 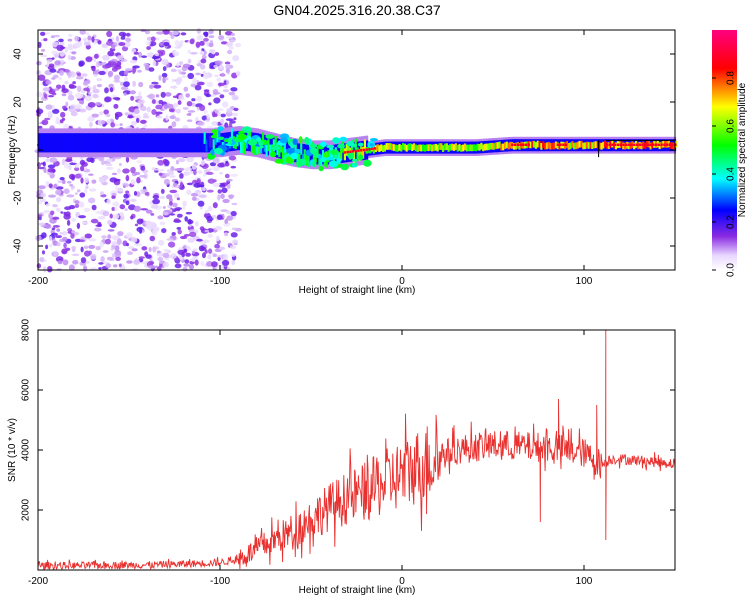 What do you see at coordinates (357, 290) in the screenshot?
I see `spectrogram-x-label: Height of straight line (km)` at bounding box center [357, 290].